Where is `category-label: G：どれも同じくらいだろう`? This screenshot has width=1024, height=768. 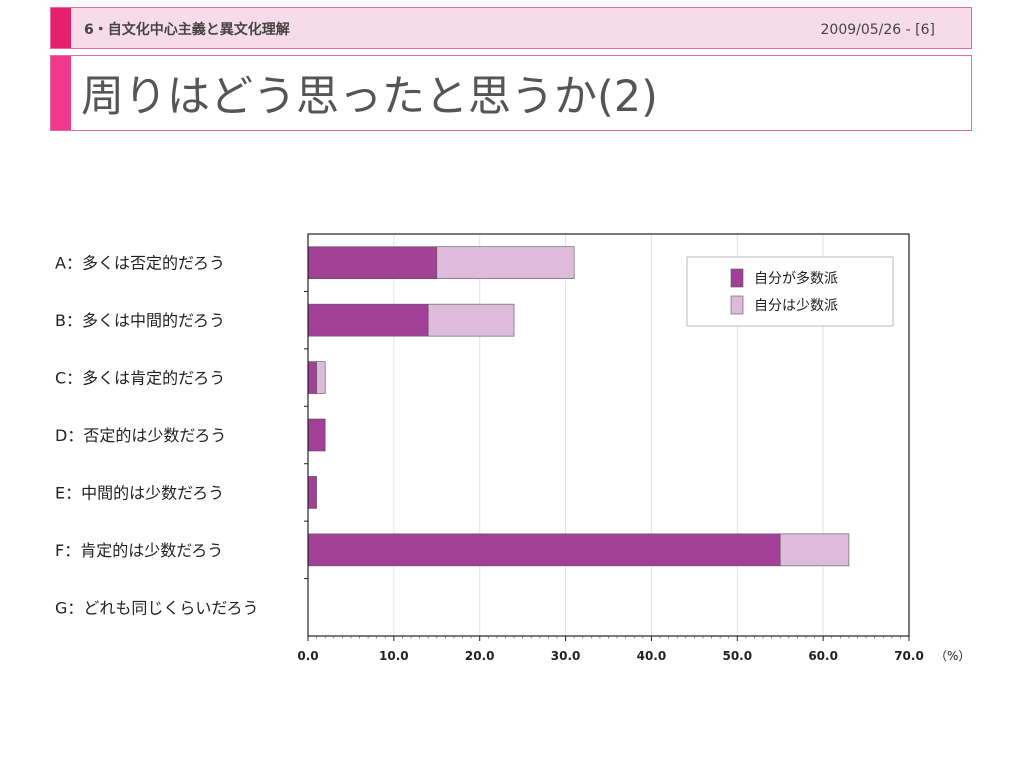
category-label: G：どれも同じくらいだろう is located at coordinates (156, 607).